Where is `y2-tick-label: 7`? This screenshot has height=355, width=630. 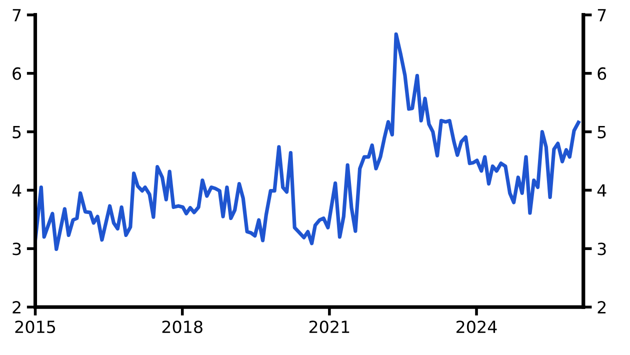 y2-tick-label: 7 is located at coordinates (602, 15).